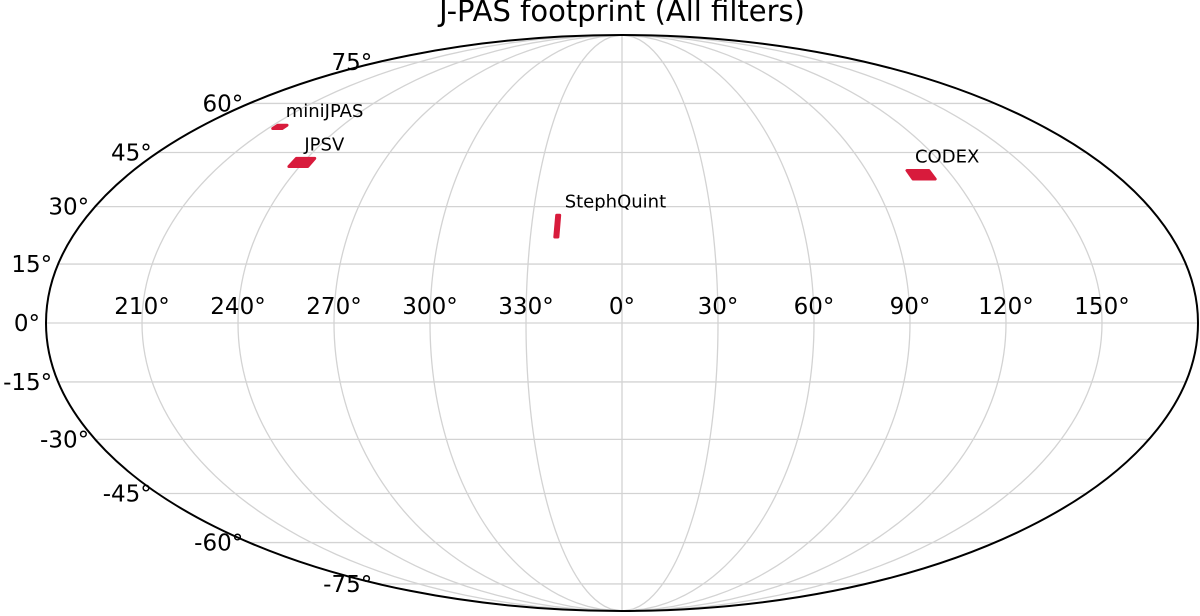 Image resolution: width=1200 pixels, height=616 pixels. Describe the element at coordinates (302, 162) in the screenshot. I see `field-footprint-jpsv` at that location.